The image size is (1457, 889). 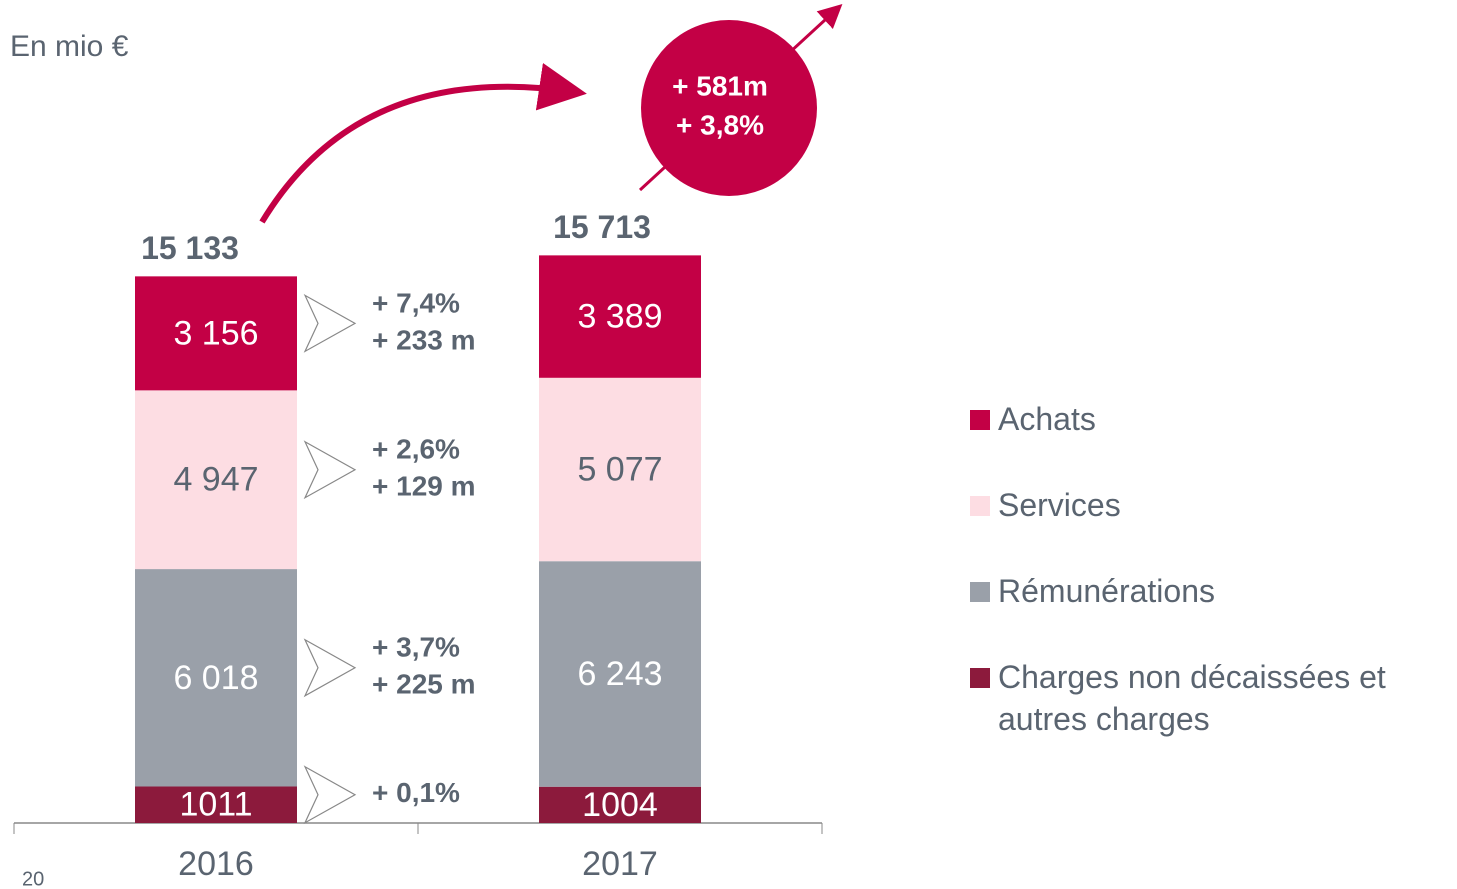 What do you see at coordinates (1106, 591) in the screenshot?
I see `legend-label: Rémunérations` at bounding box center [1106, 591].